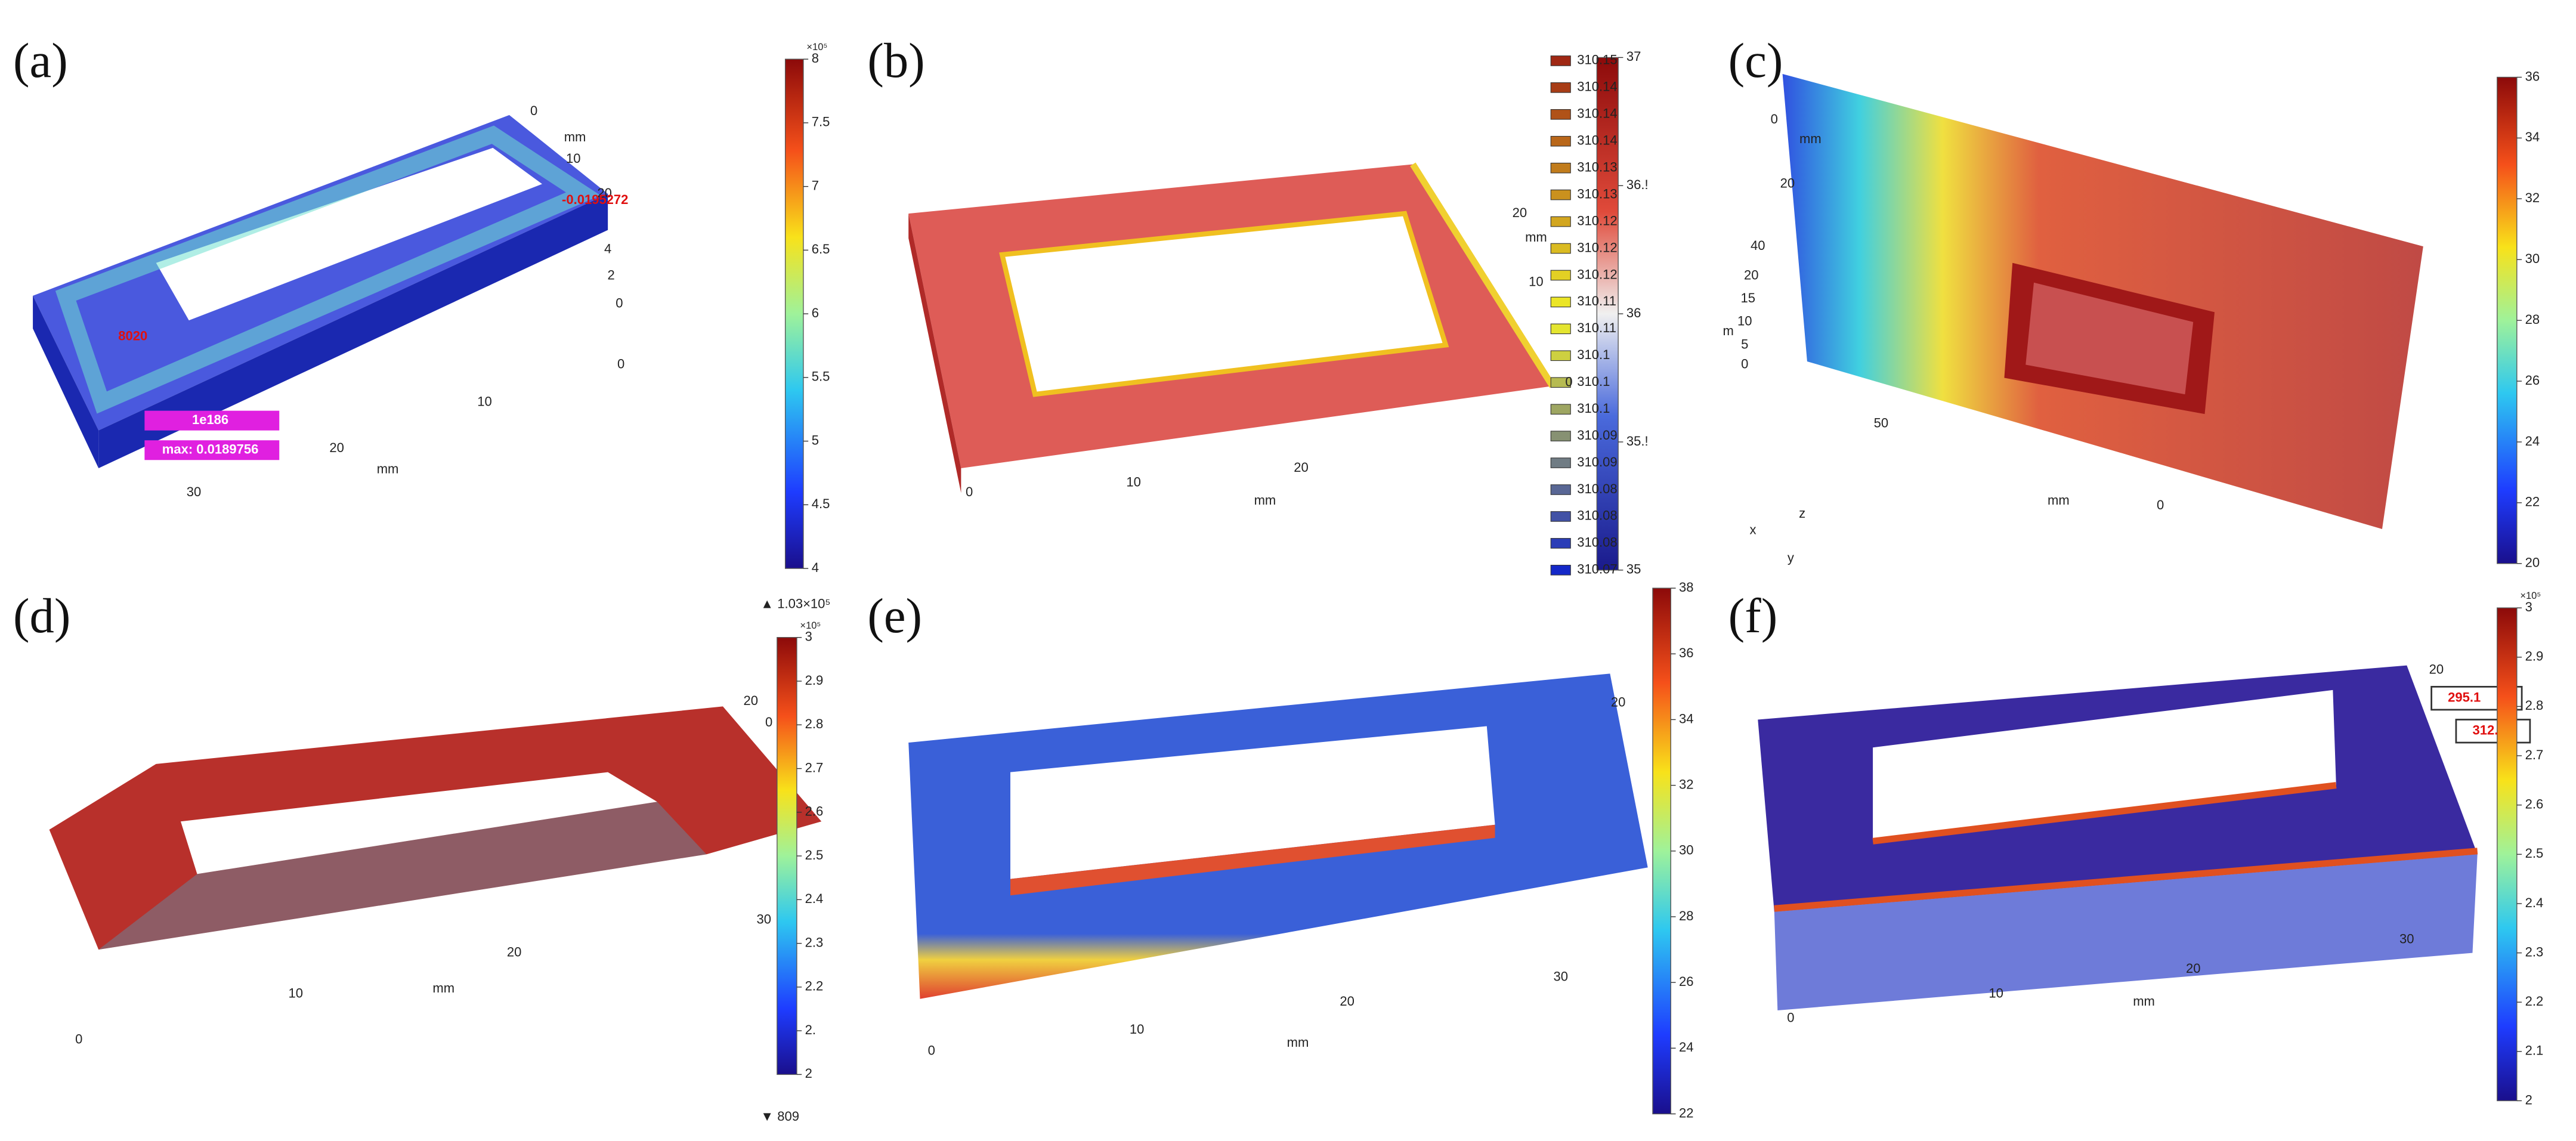 The width and height of the screenshot is (2576, 1141). What do you see at coordinates (2144, 838) in the screenshot?
I see `model-f` at bounding box center [2144, 838].